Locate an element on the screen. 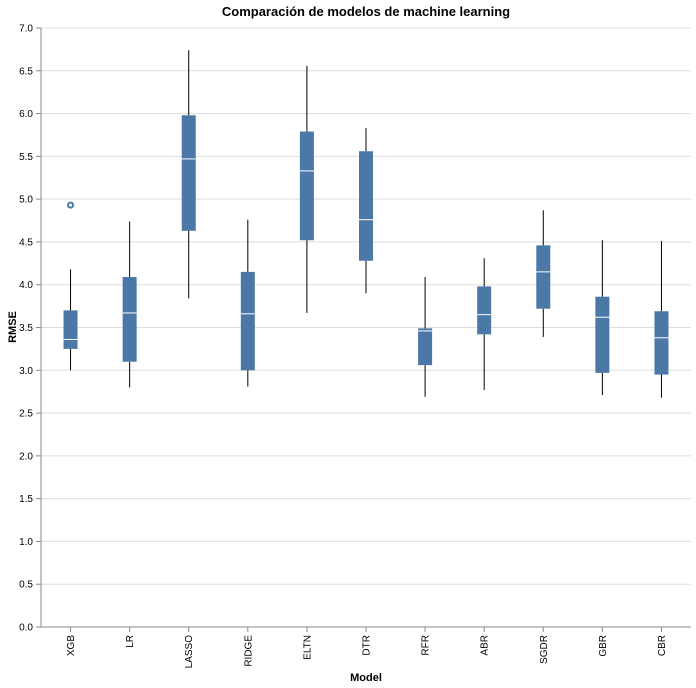 Image resolution: width=696 pixels, height=688 pixels. box-eltn is located at coordinates (306, 189).